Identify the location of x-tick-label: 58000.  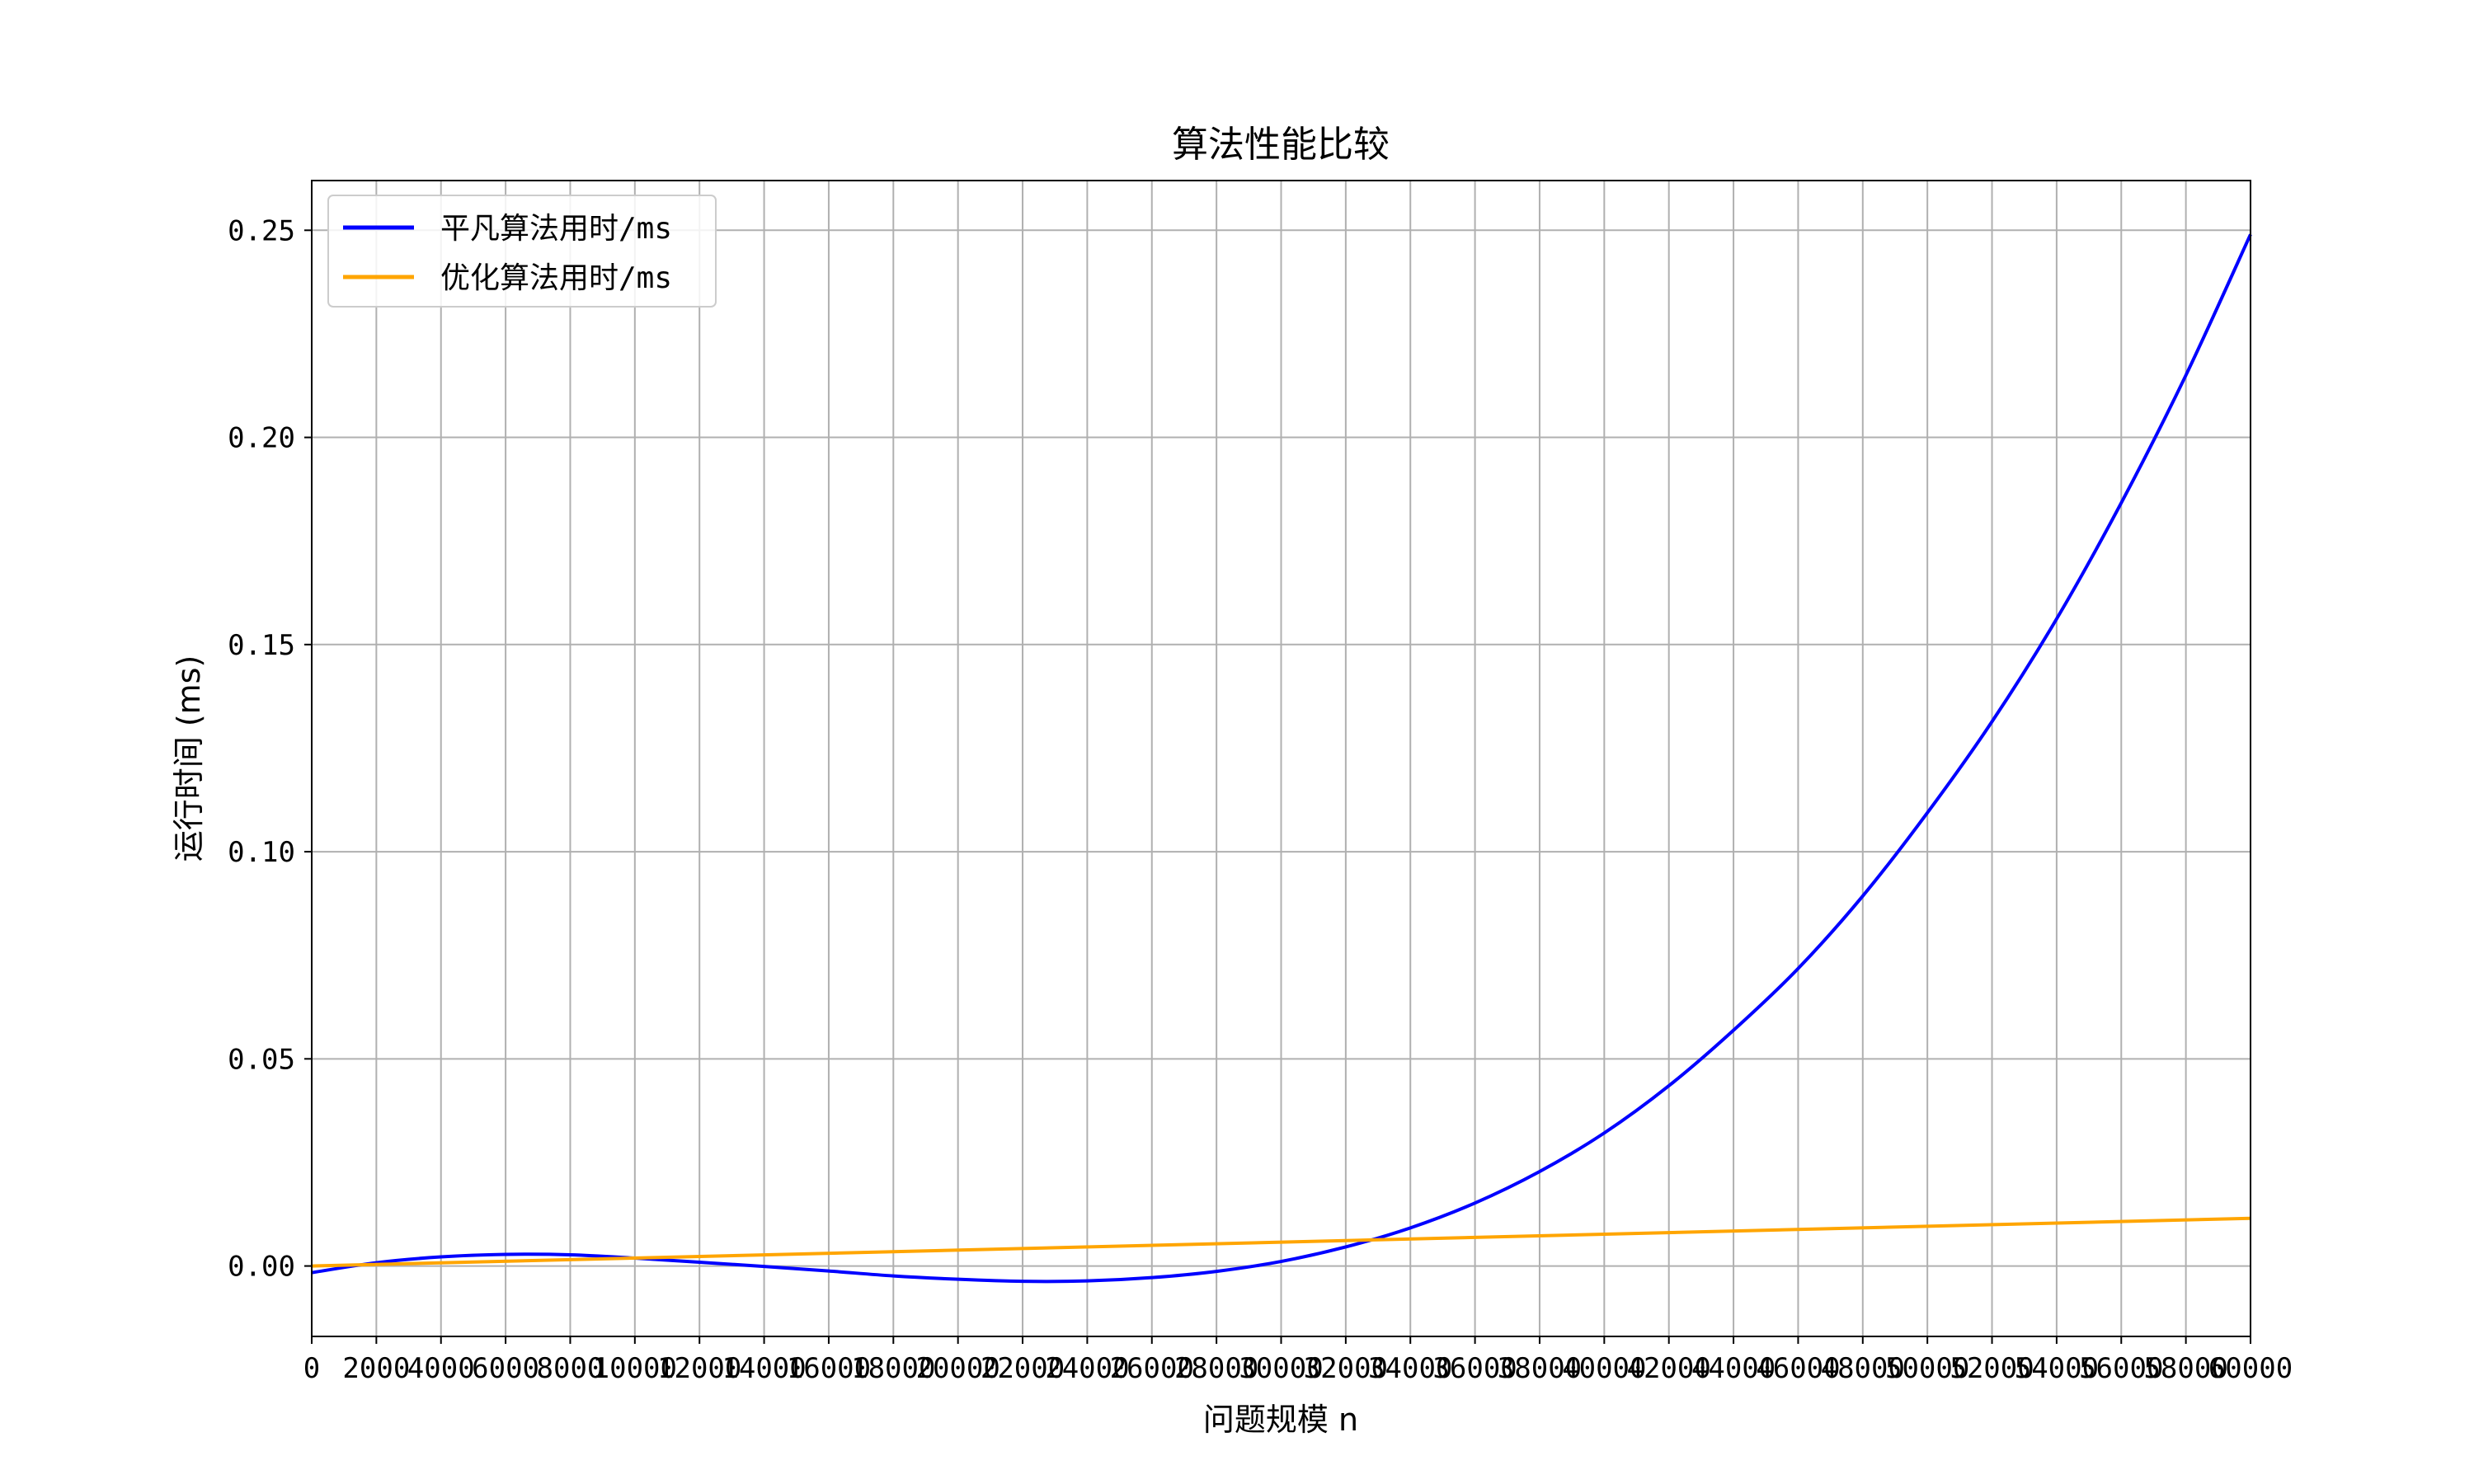
(2185, 1368).